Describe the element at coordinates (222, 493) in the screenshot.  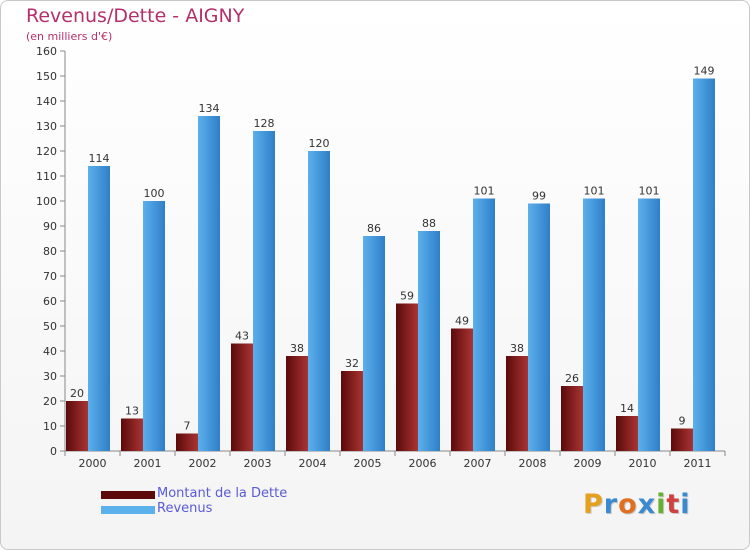
I see `legend-label-dette: Montant de la Dette` at that location.